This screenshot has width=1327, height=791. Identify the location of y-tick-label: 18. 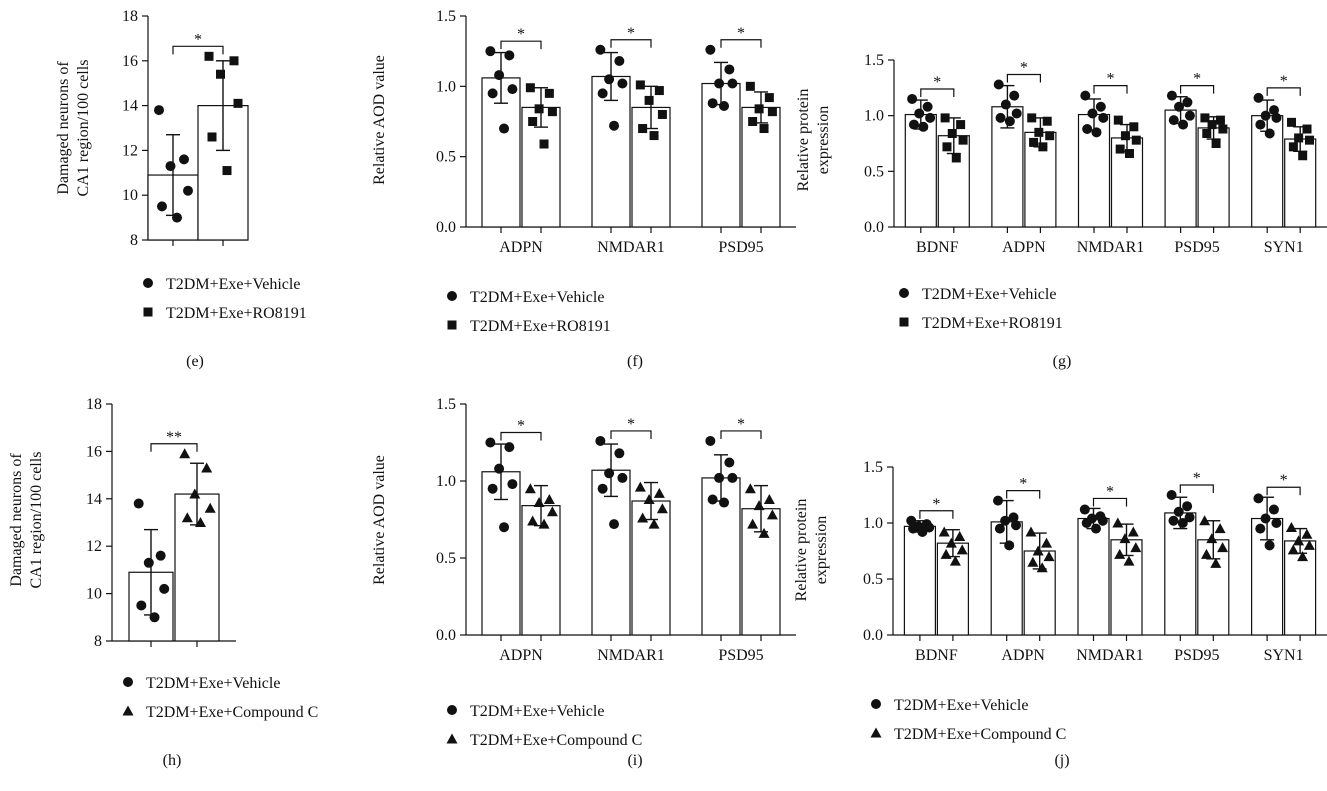
(130, 16).